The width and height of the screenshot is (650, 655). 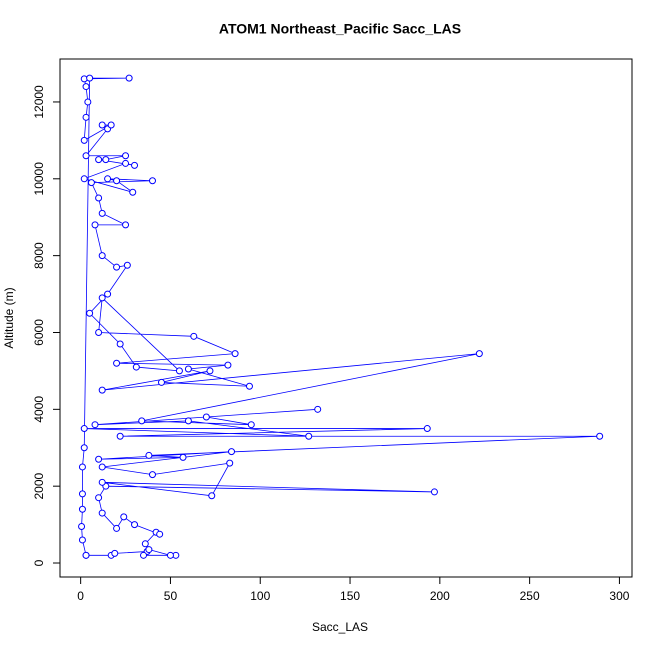 I want to click on x-tick-label: 100, so click(x=260, y=596).